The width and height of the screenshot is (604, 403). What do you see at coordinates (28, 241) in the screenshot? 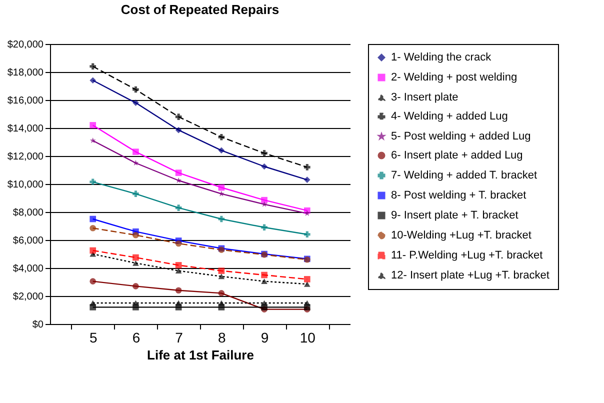
I see `y-tick-label: $6,000` at bounding box center [28, 241].